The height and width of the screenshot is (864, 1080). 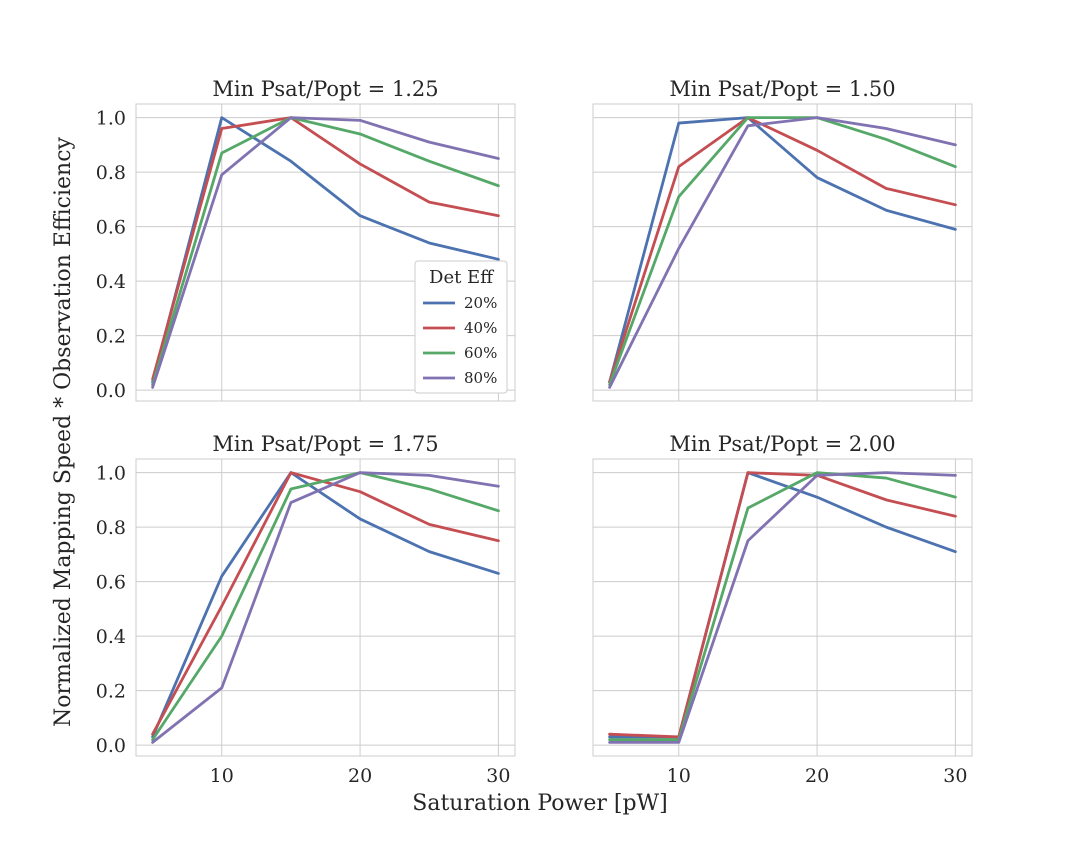 I want to click on panel-title: Min Psat/Popt = 2.00, so click(x=782, y=444).